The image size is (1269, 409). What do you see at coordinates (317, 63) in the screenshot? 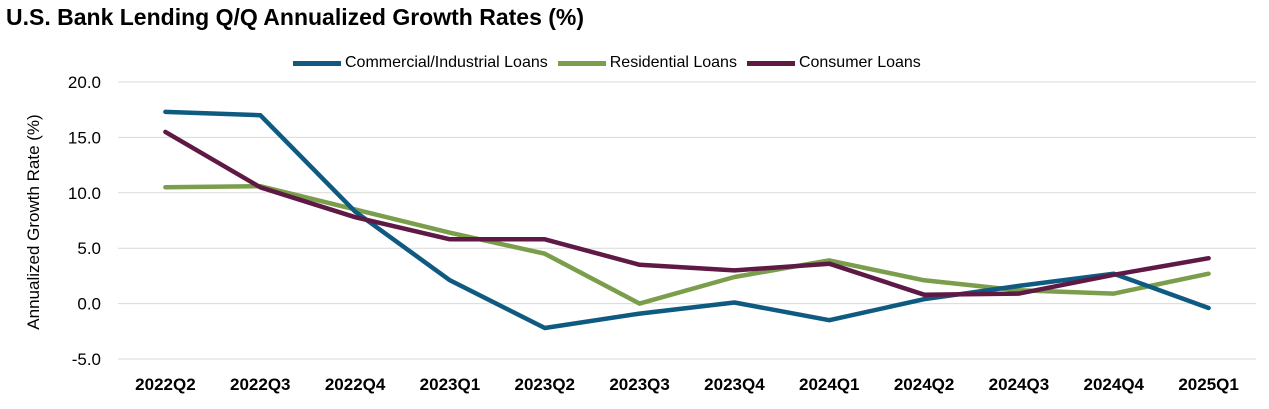
I see `legend-swatch-commercial` at bounding box center [317, 63].